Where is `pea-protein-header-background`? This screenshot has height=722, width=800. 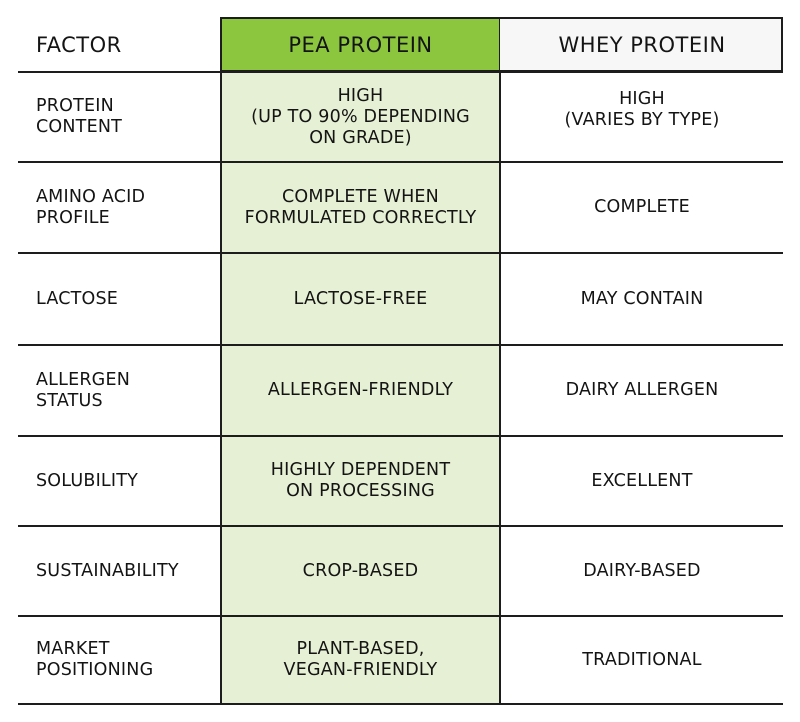
pea-protein-header-background is located at coordinates (360, 44).